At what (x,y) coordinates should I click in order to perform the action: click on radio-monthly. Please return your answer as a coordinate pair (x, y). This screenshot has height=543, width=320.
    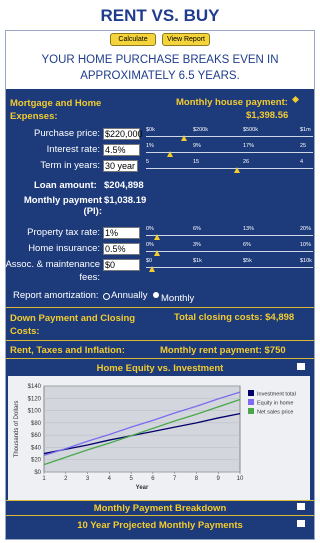
    Looking at the image, I should click on (156, 295).